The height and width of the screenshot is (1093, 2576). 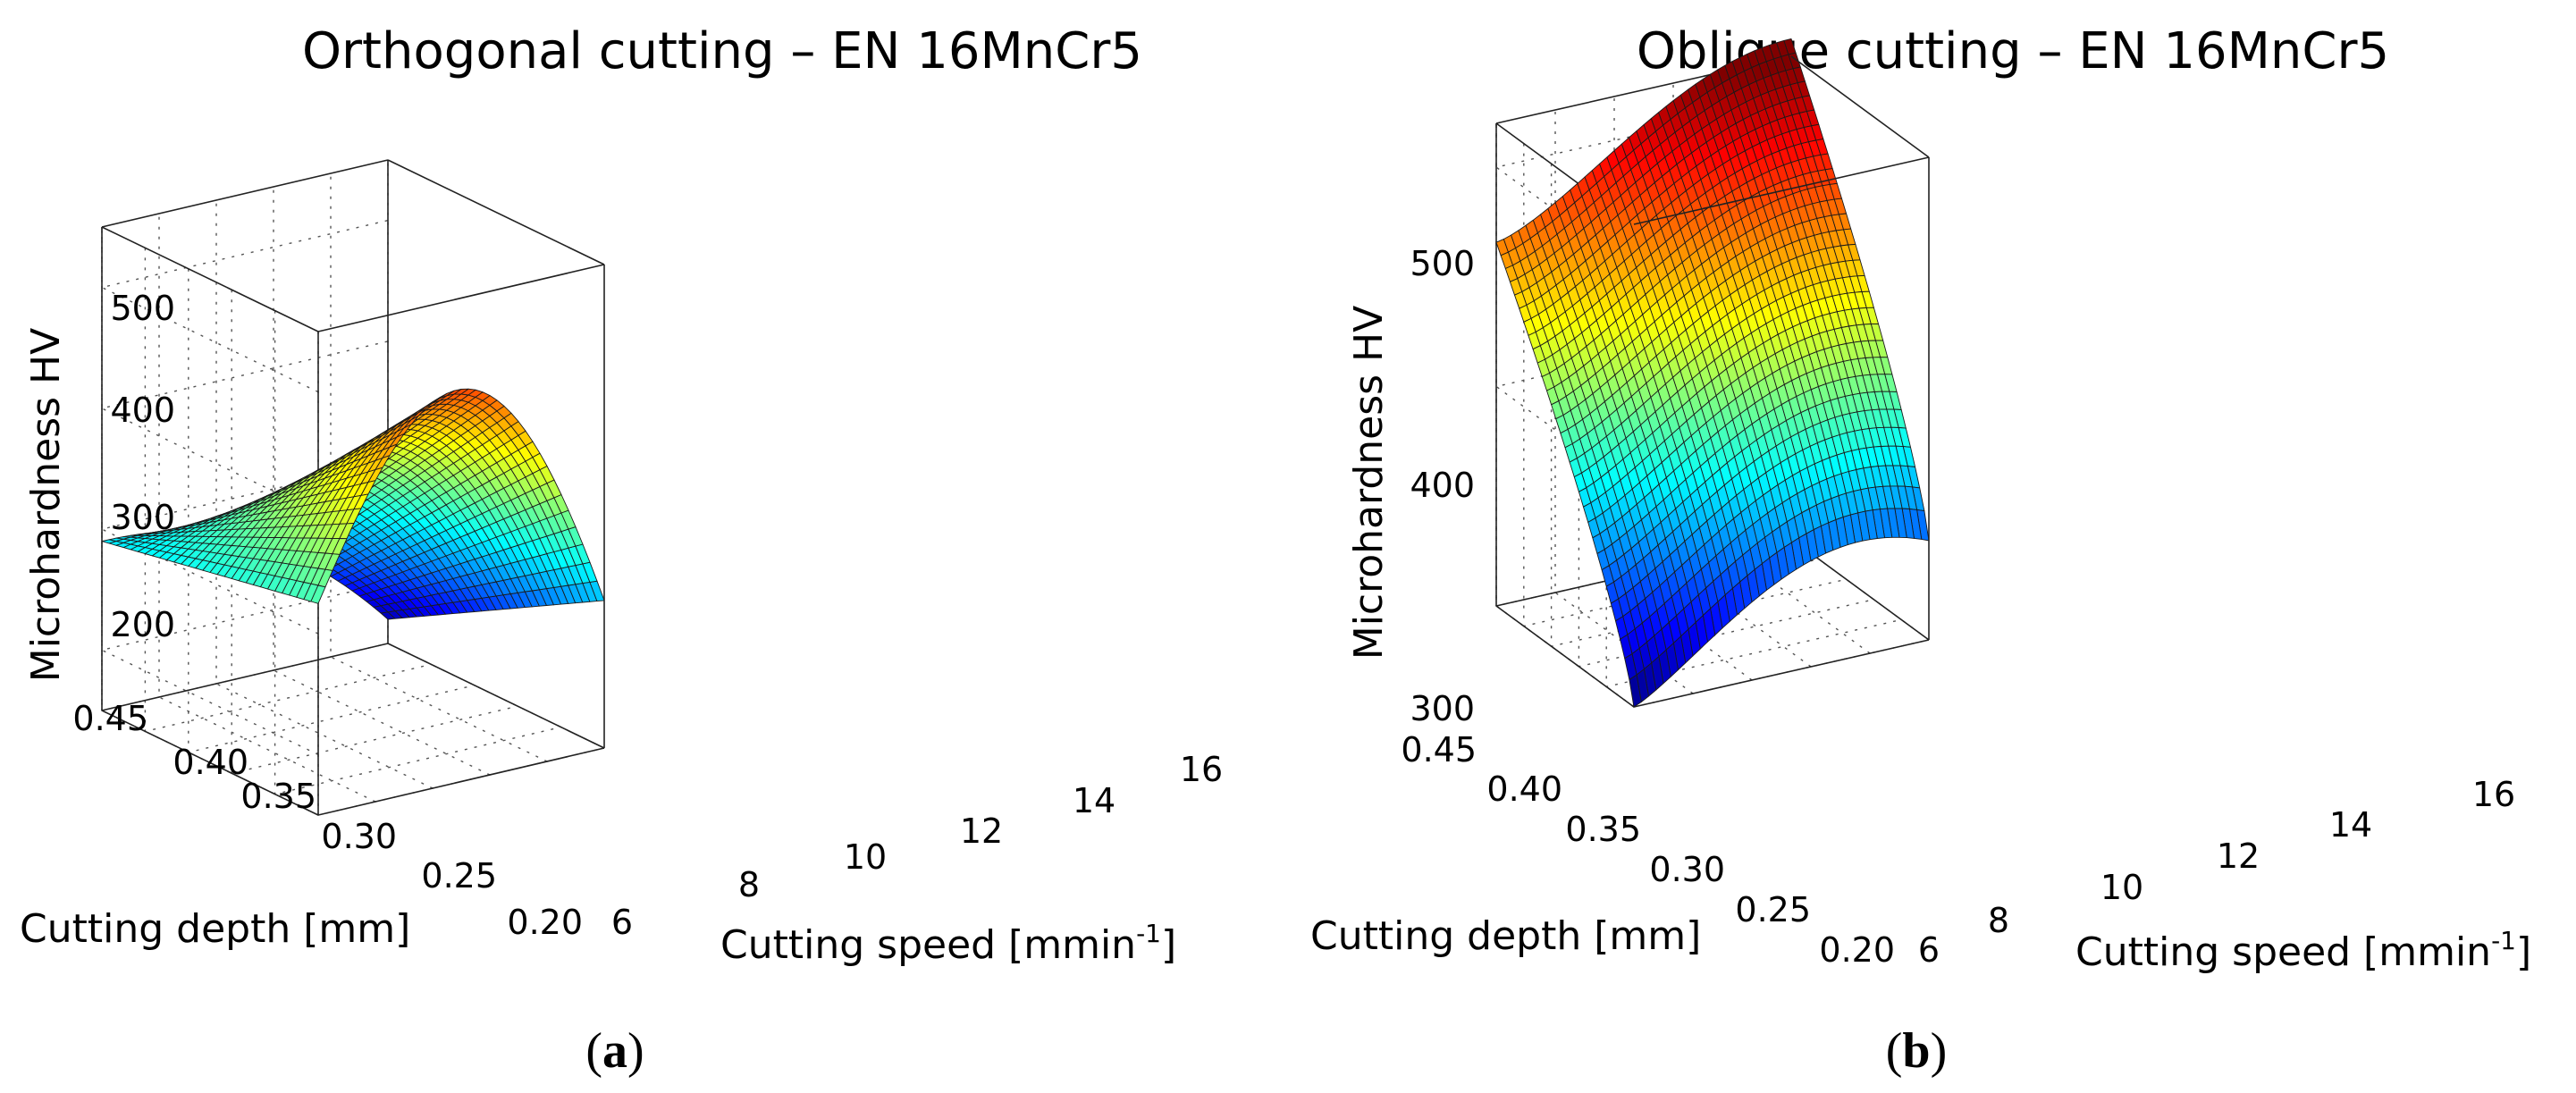 I want to click on panel-b-x-tick-6: 6, so click(x=1929, y=950).